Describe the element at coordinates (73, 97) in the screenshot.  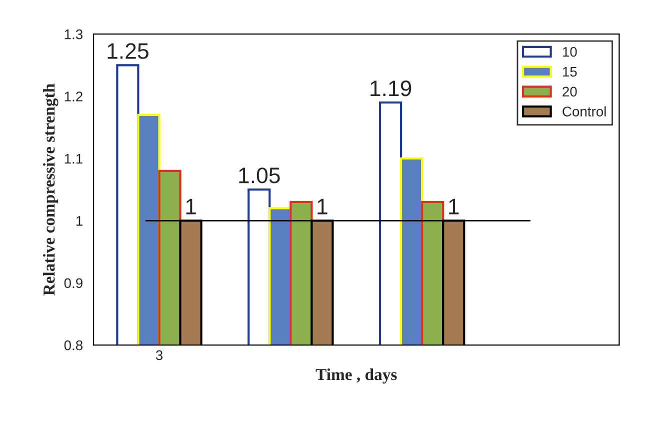
I see `y-tick-label: 1.2` at that location.